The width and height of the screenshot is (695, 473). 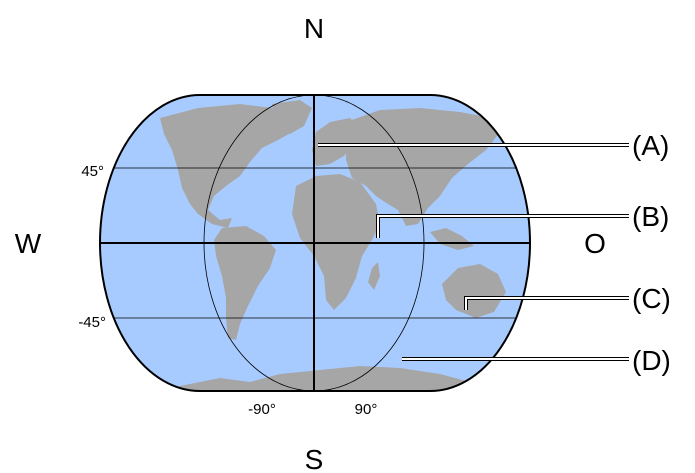 What do you see at coordinates (651, 360) in the screenshot?
I see `callout-label-d: (D)` at bounding box center [651, 360].